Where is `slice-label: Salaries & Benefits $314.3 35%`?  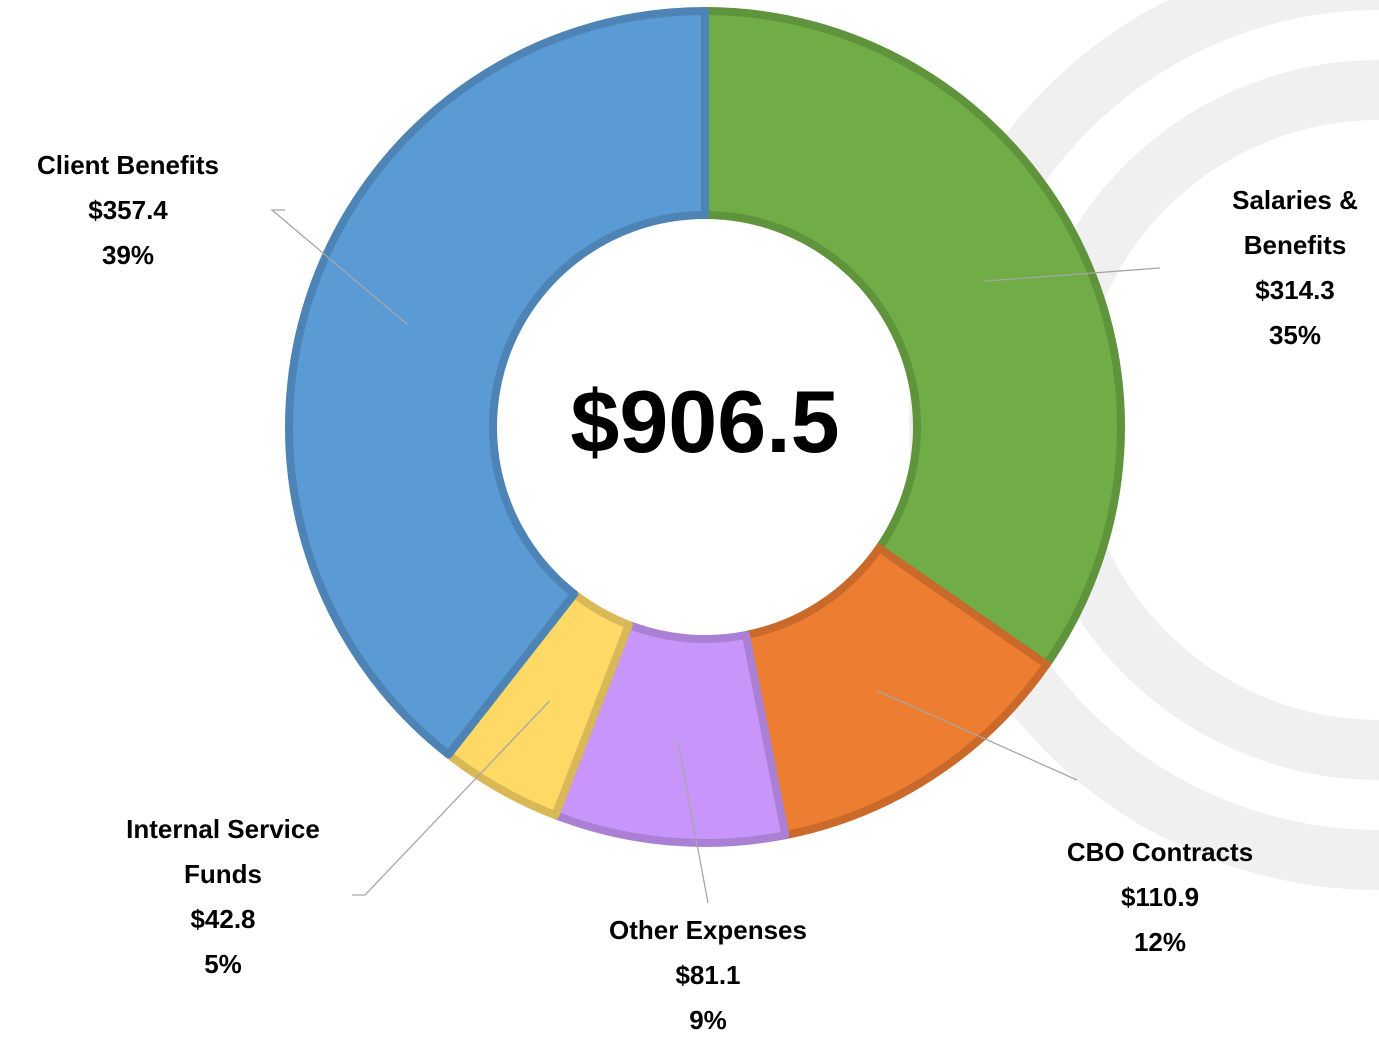 slice-label: Salaries & Benefits $314.3 35% is located at coordinates (1289, 268).